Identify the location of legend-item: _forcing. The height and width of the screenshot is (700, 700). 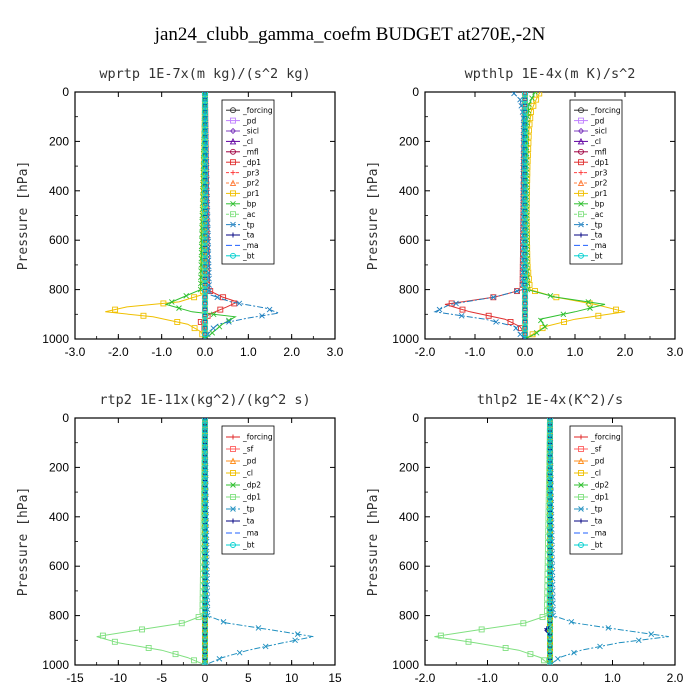
(249, 110).